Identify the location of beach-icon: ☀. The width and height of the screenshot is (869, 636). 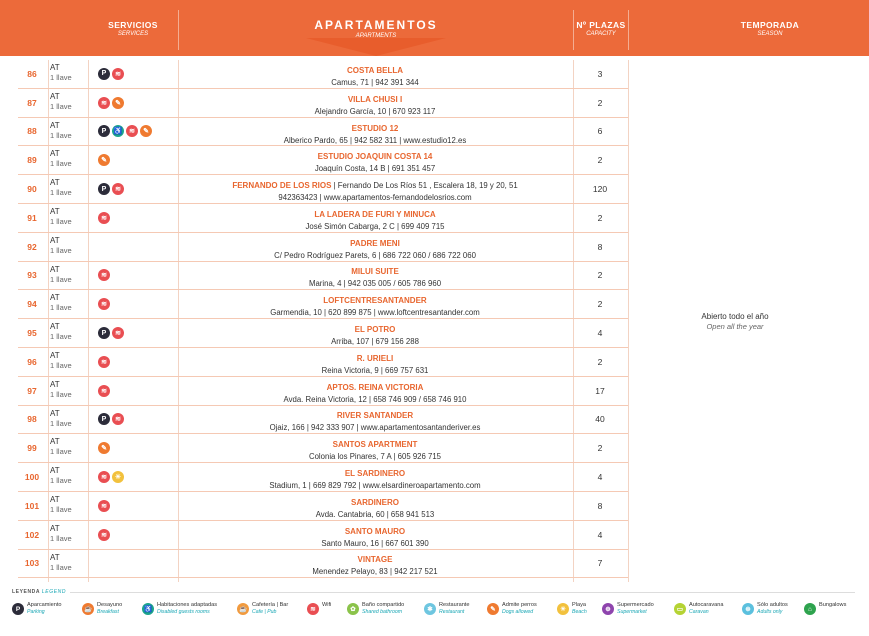
(118, 477).